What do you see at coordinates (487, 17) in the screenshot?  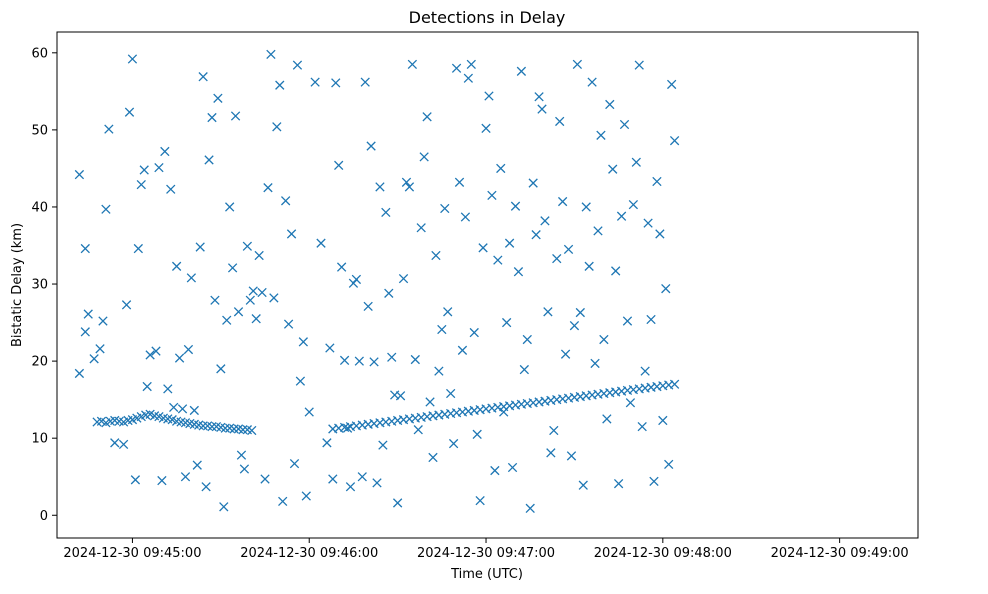 I see `chart-title: Detections in Delay` at bounding box center [487, 17].